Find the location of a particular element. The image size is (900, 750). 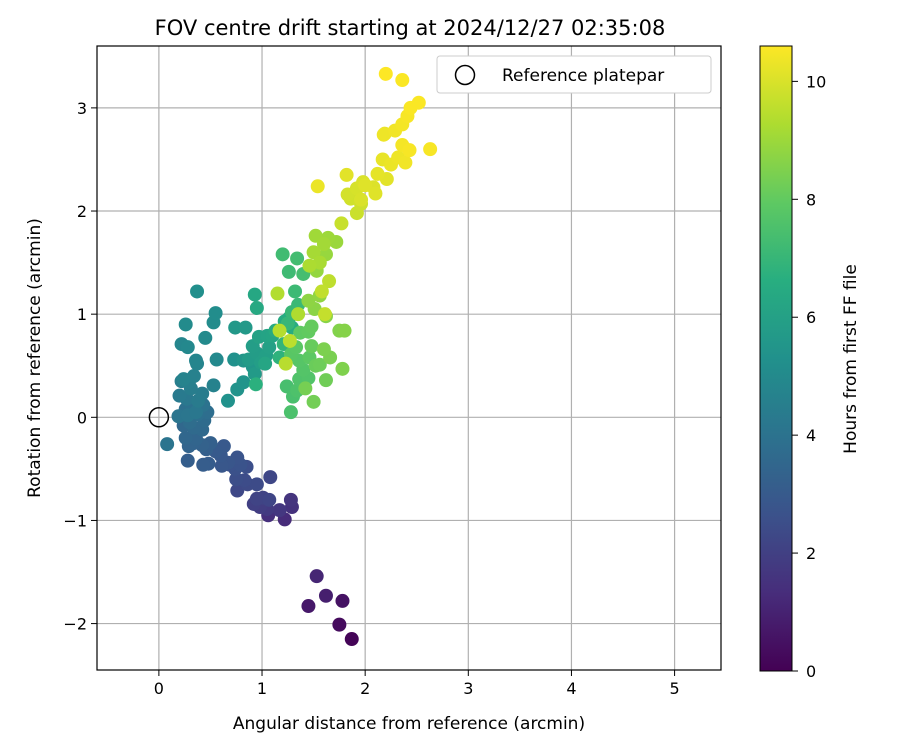

y-tick-label: −2 is located at coordinates (75, 624).